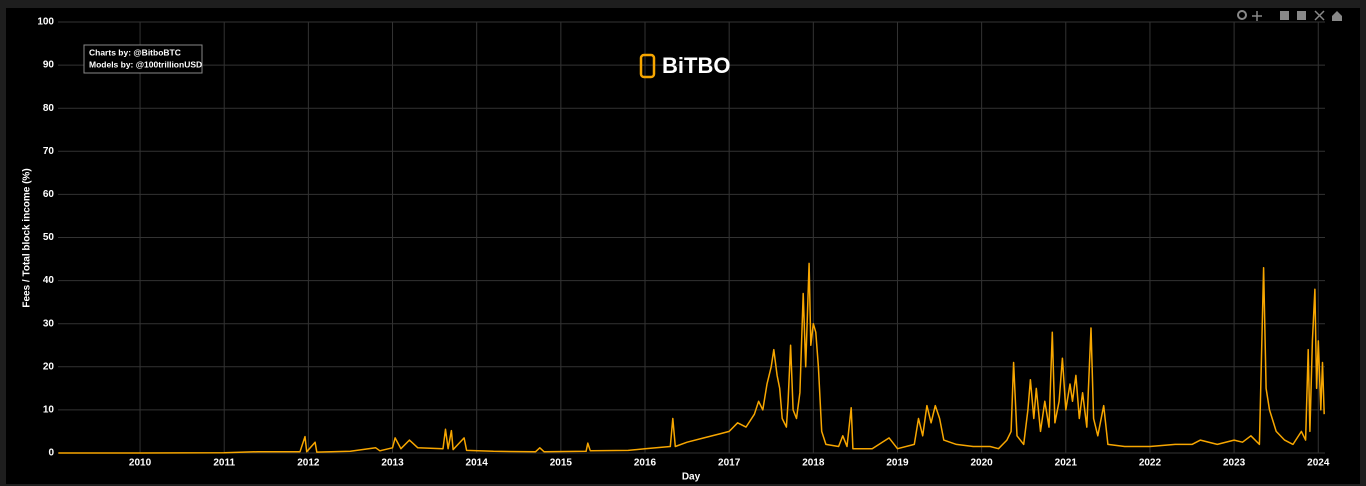 The width and height of the screenshot is (1366, 486). I want to click on y-tick-label: 10, so click(49, 410).